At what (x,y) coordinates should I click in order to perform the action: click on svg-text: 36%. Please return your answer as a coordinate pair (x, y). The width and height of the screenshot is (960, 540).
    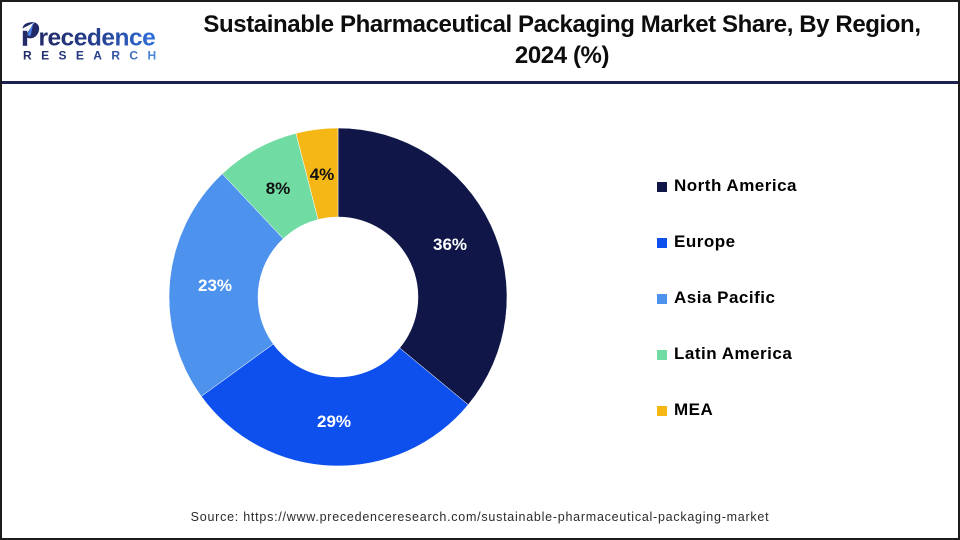
    Looking at the image, I should click on (450, 244).